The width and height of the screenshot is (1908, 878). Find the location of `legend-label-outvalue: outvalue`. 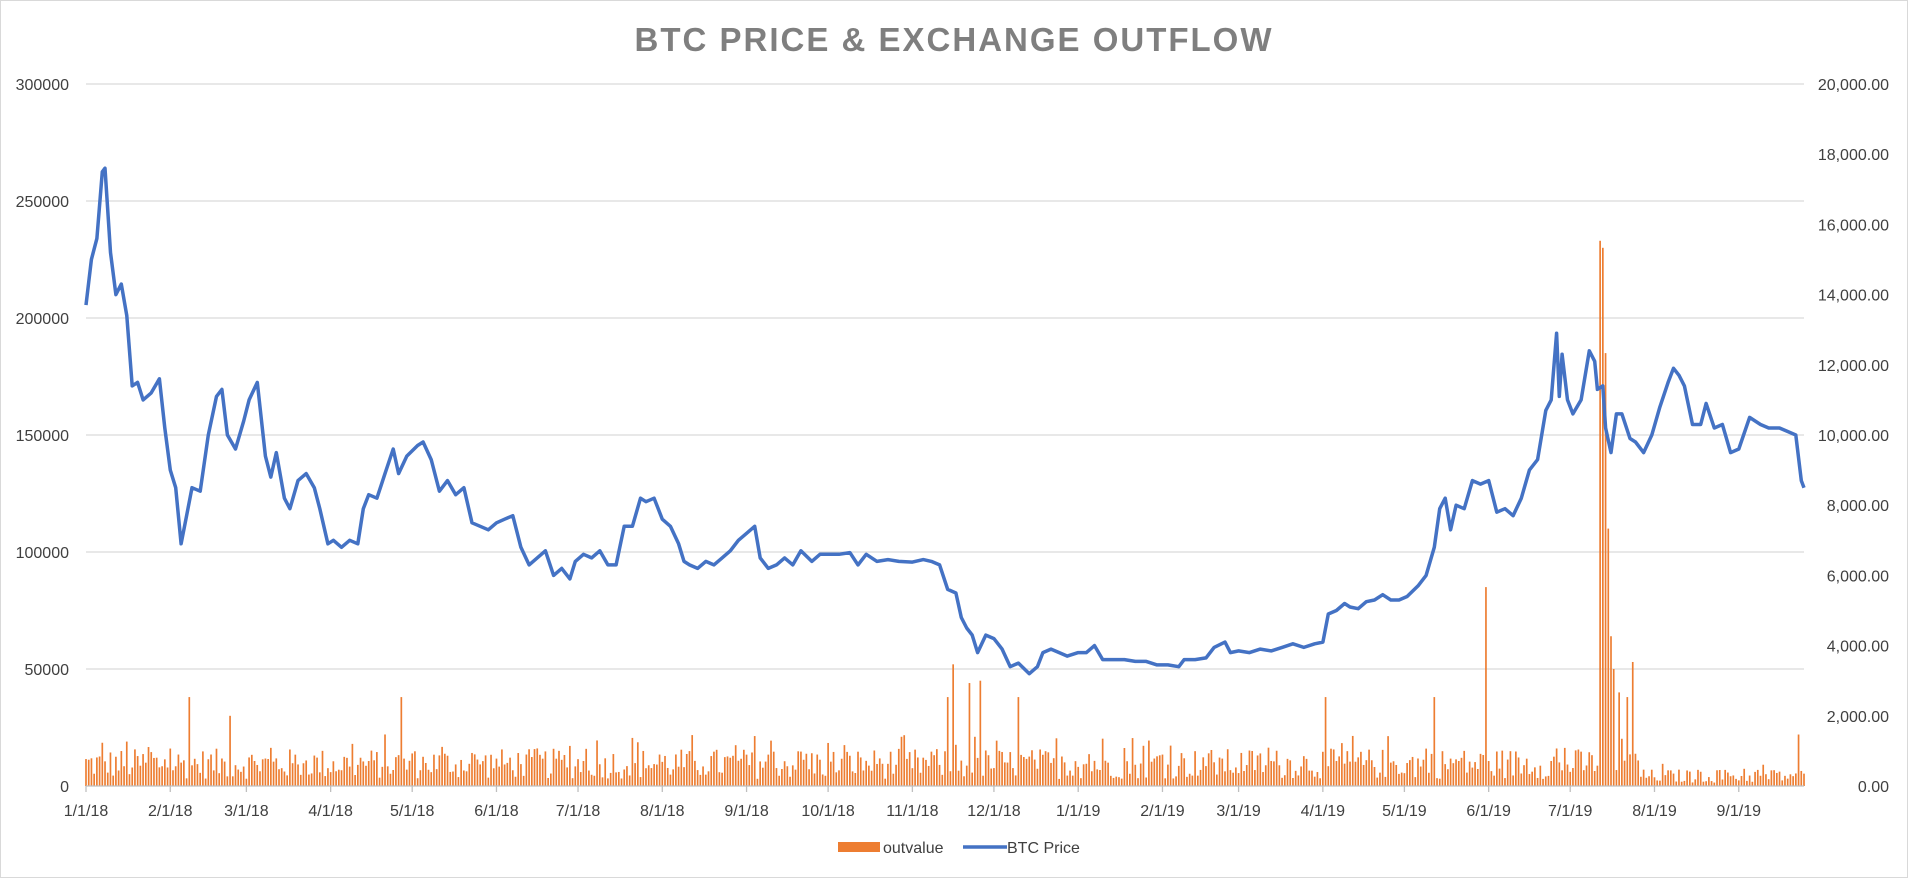

legend-label-outvalue: outvalue is located at coordinates (913, 848).